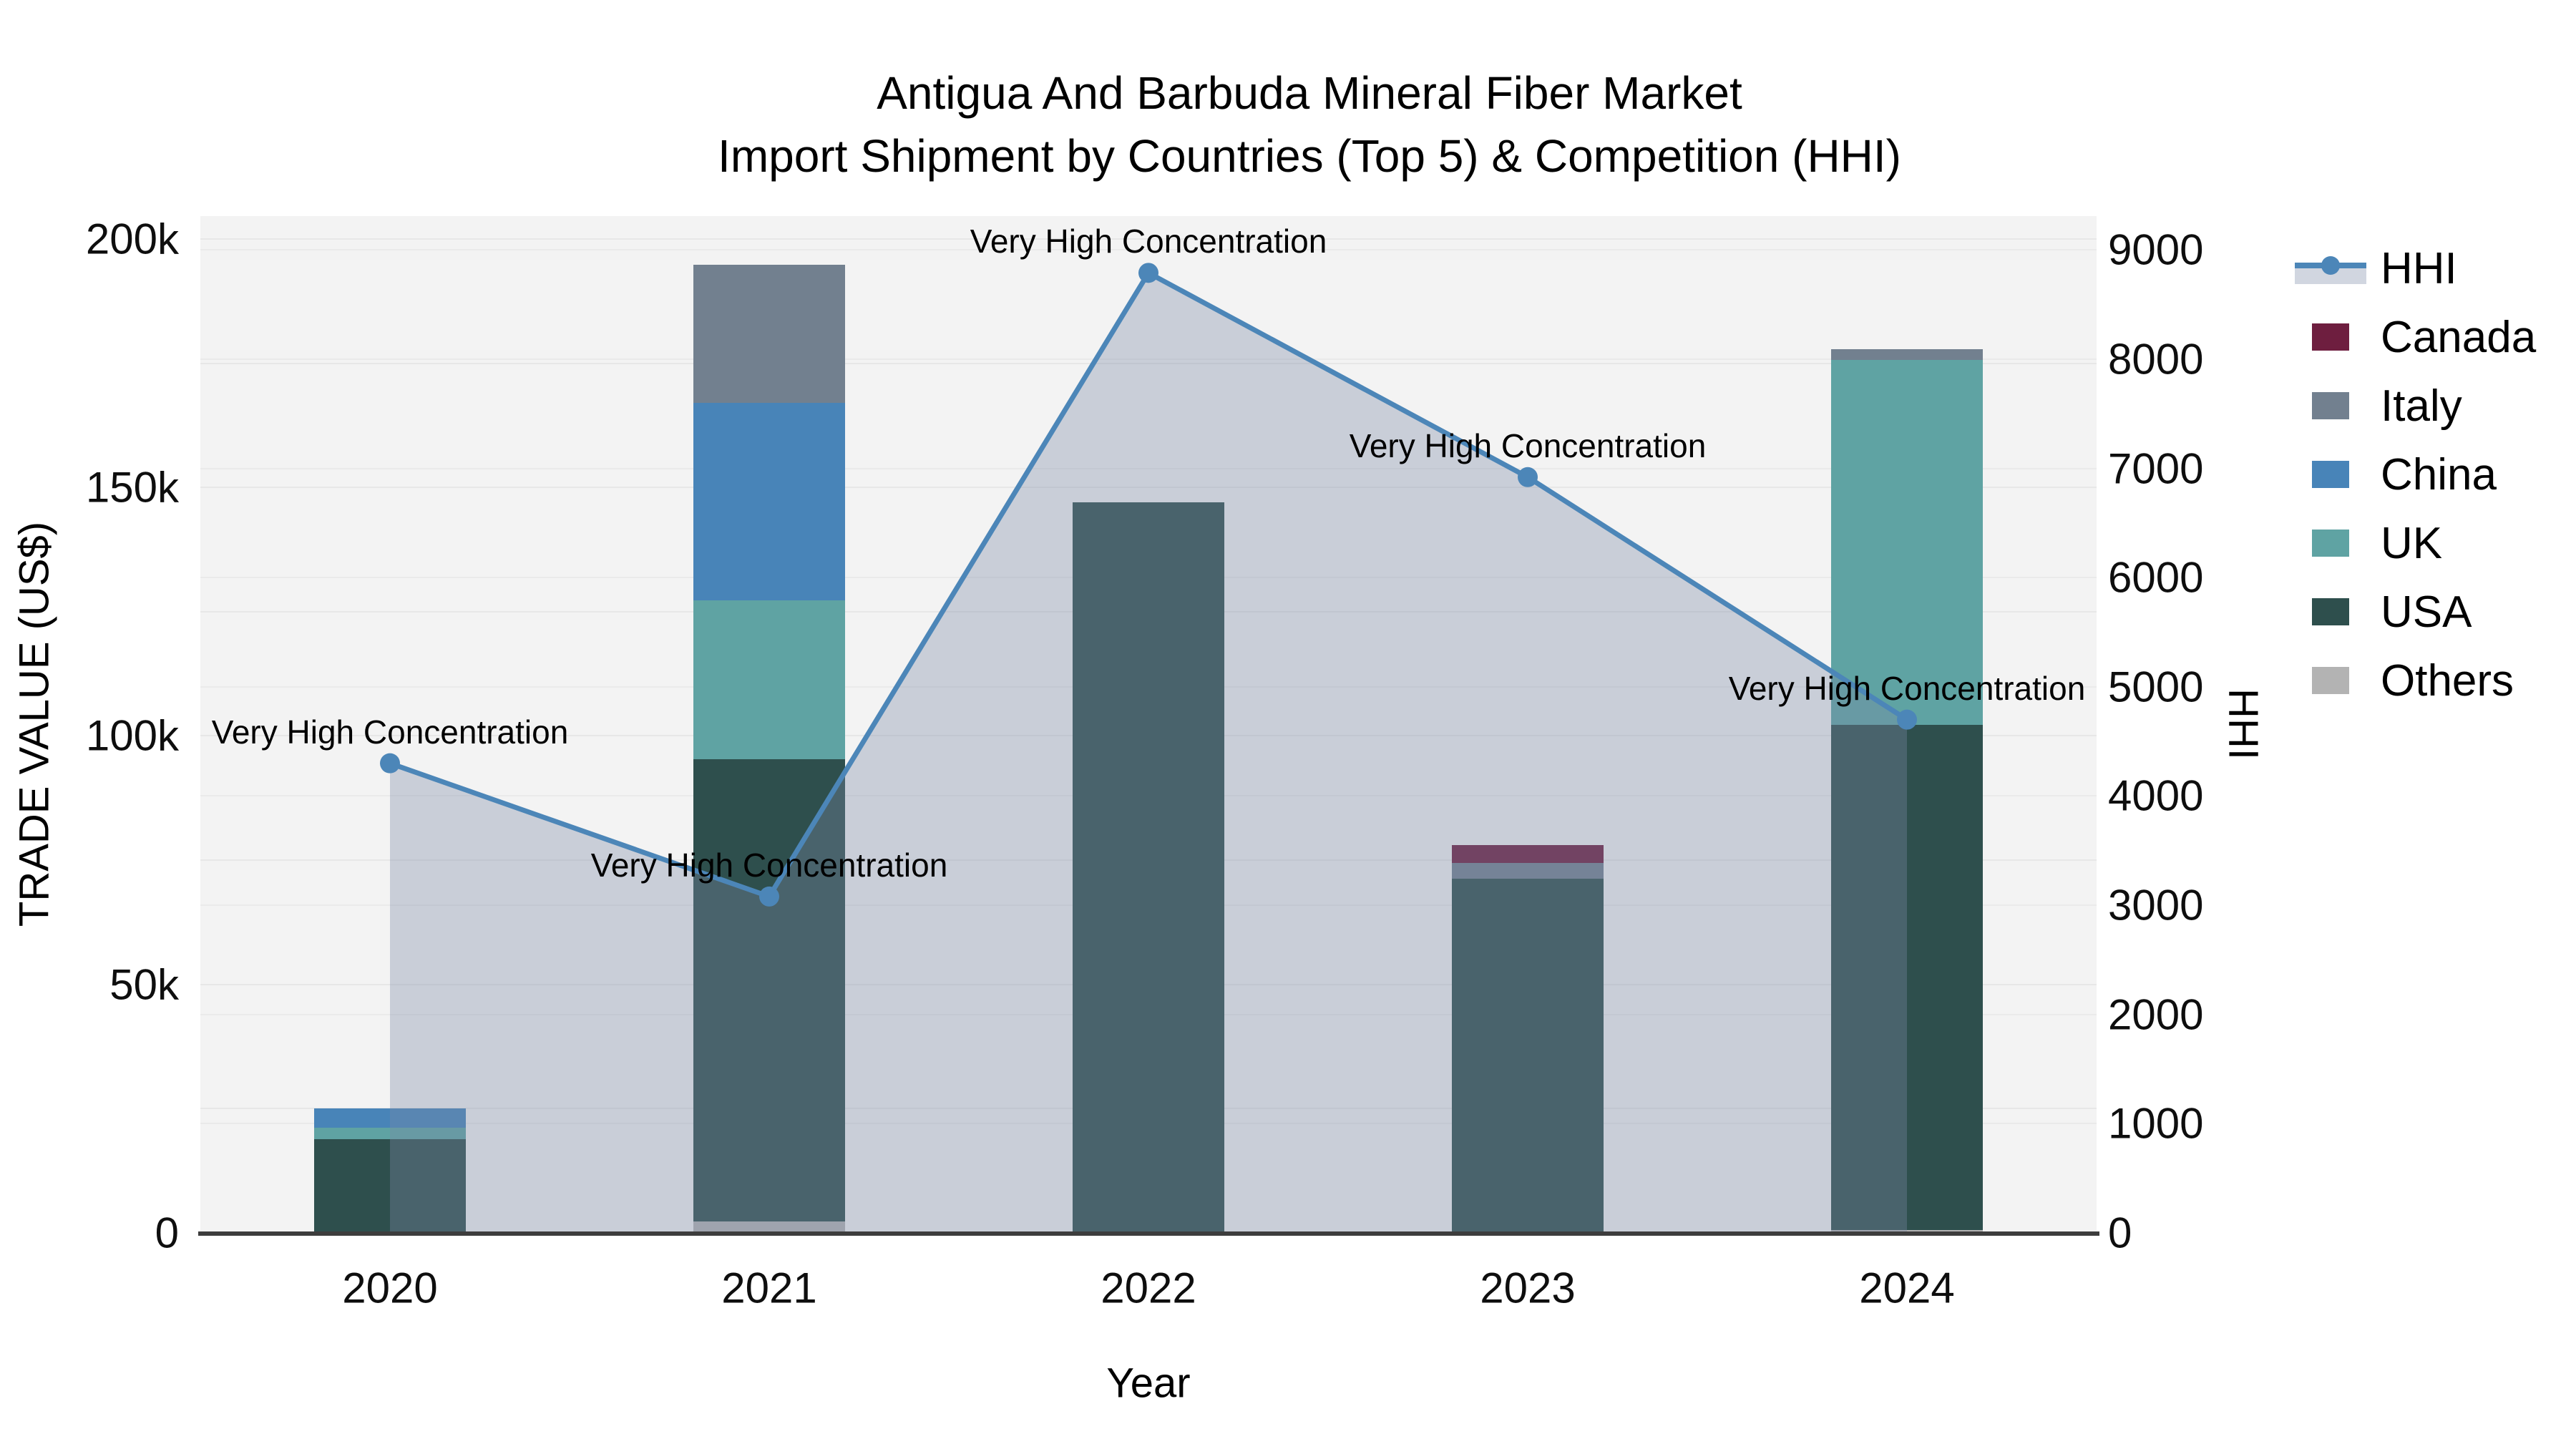 The image size is (2576, 1449). What do you see at coordinates (1148, 241) in the screenshot?
I see `annotation-2022: Very High Concentration` at bounding box center [1148, 241].